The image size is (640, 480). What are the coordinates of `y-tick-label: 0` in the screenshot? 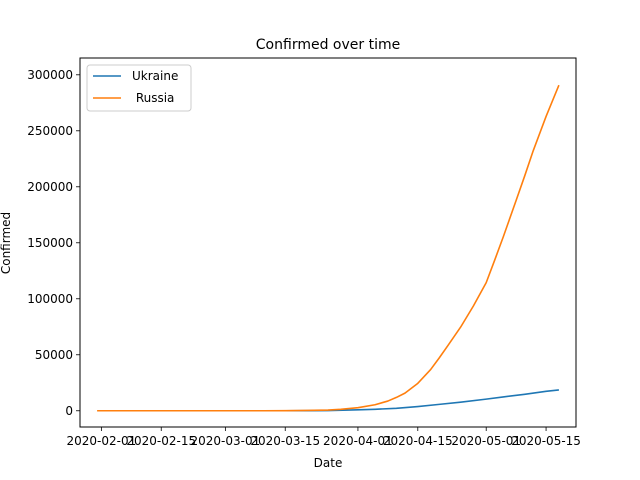 It's located at (69, 411).